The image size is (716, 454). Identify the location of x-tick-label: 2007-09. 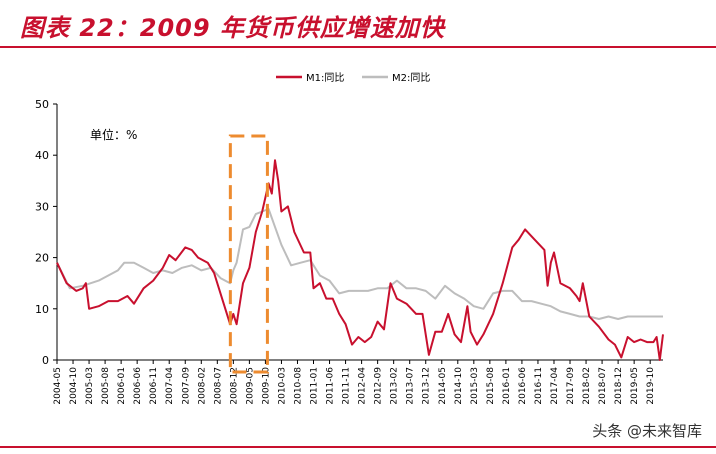
(186, 386).